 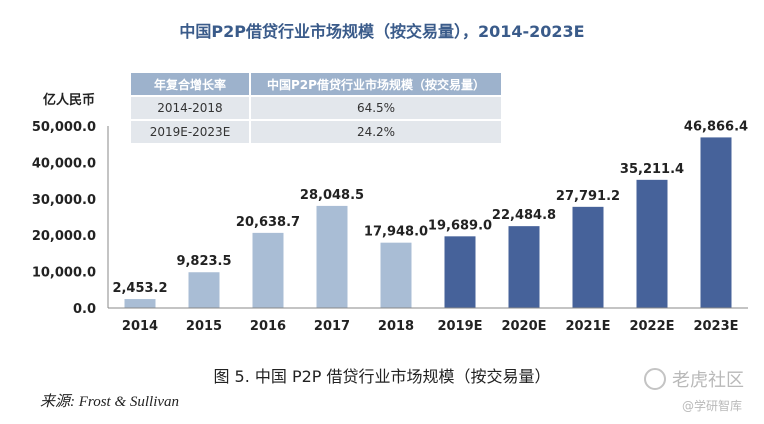 What do you see at coordinates (64, 127) in the screenshot?
I see `y-tick-label: 50,000.0` at bounding box center [64, 127].